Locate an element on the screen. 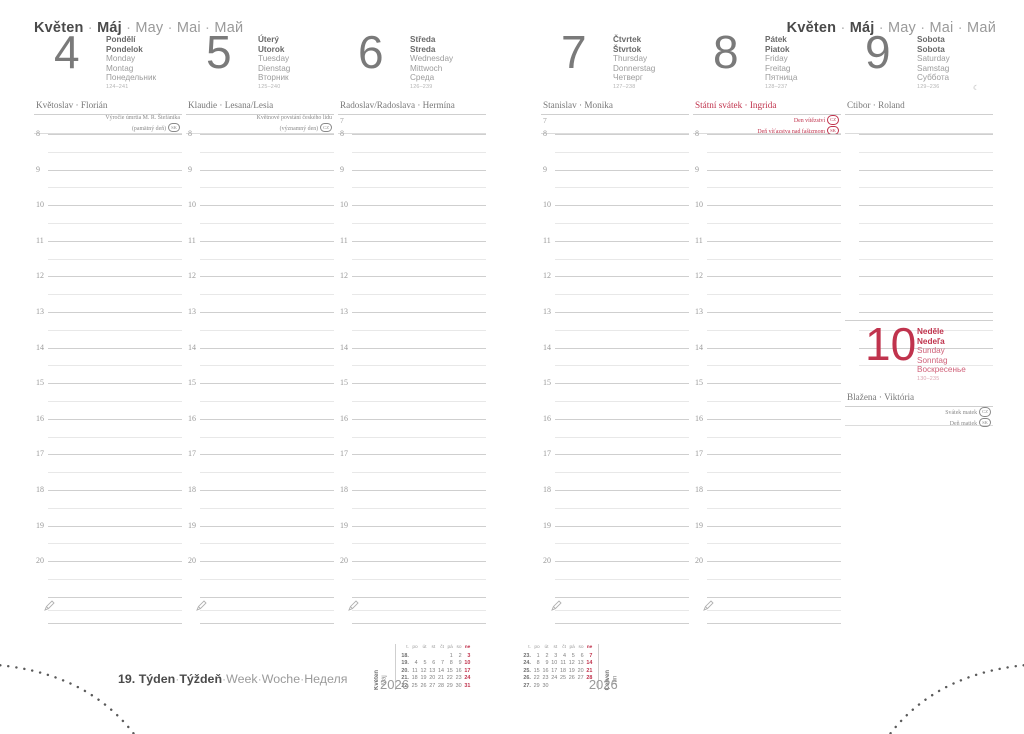  mini-day-cell: 28 is located at coordinates (589, 678).